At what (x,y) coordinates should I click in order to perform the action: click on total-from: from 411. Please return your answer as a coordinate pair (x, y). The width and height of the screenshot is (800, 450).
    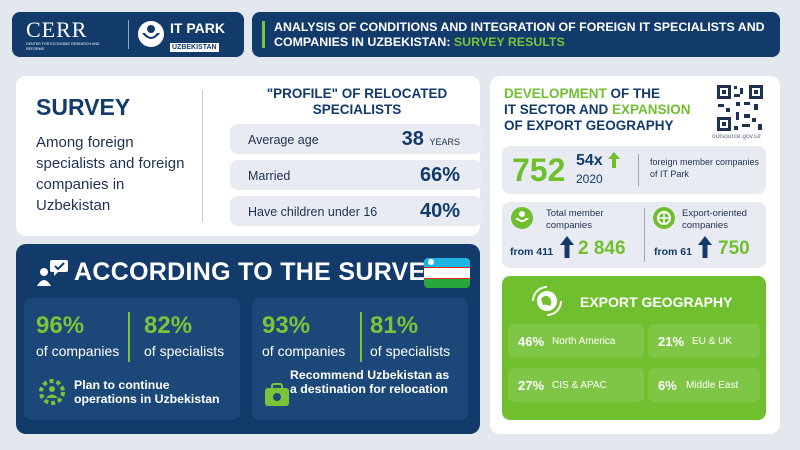
    Looking at the image, I should click on (532, 252).